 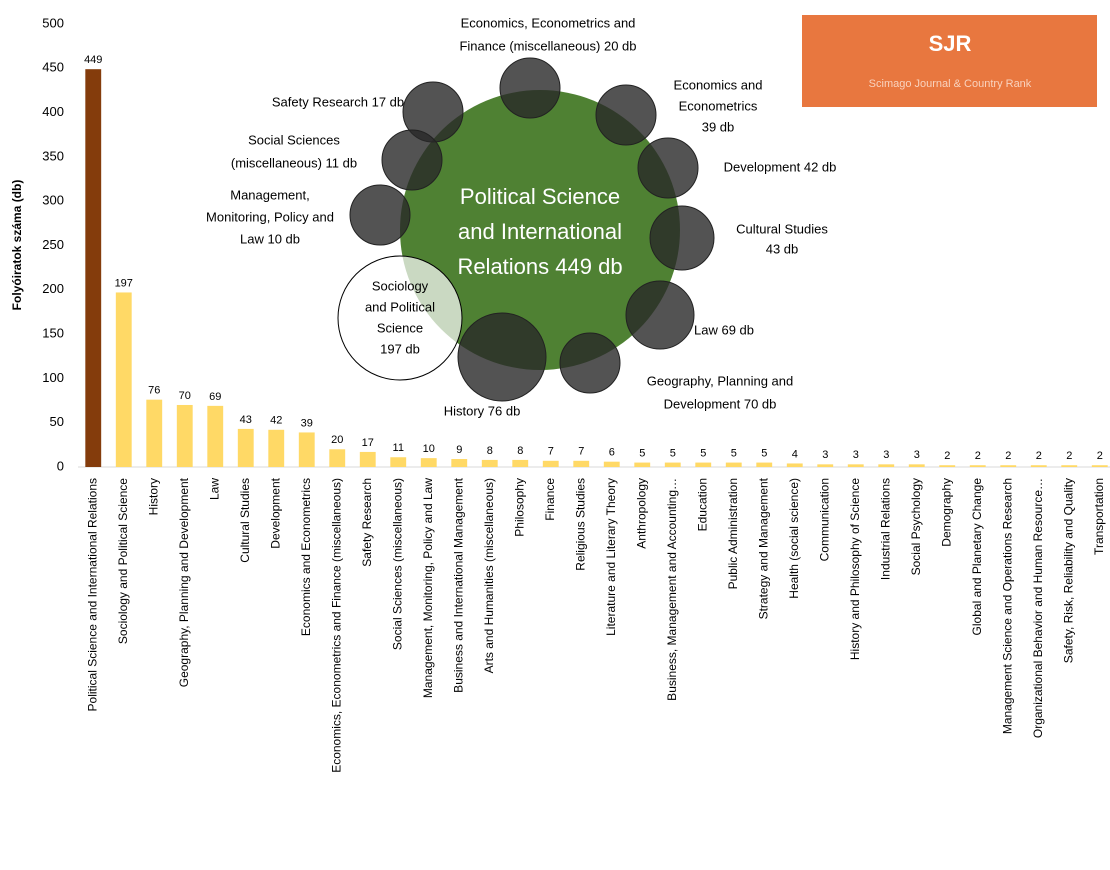 What do you see at coordinates (124, 283) in the screenshot?
I see `data-label: 197` at bounding box center [124, 283].